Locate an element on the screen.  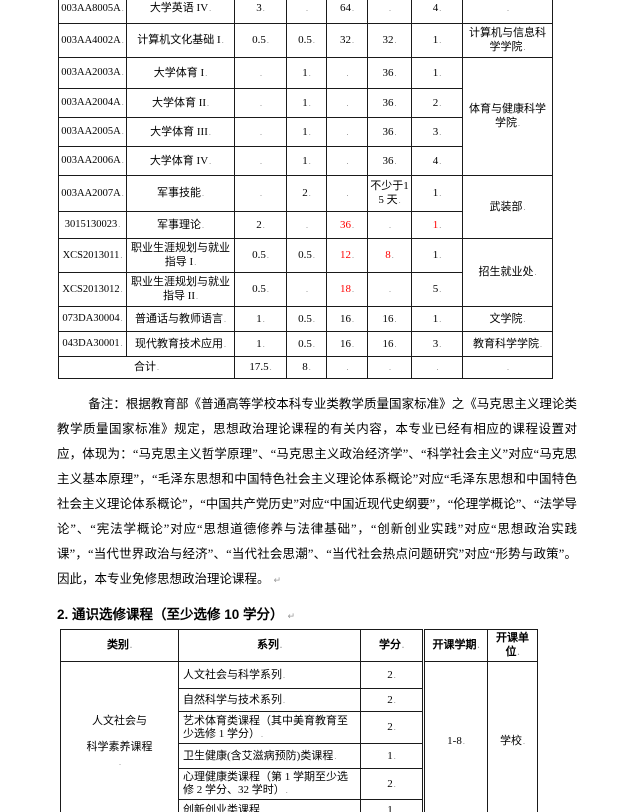
course-row: XCS2013012 职业生涯规划与就业指导 II 0.5 18 5 is located at coordinates (305, 289).